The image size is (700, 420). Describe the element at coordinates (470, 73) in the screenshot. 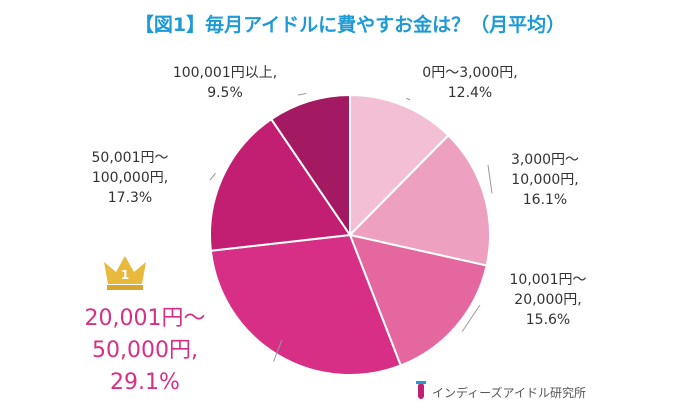

I see `slice-category: 0円〜3,000円,` at that location.